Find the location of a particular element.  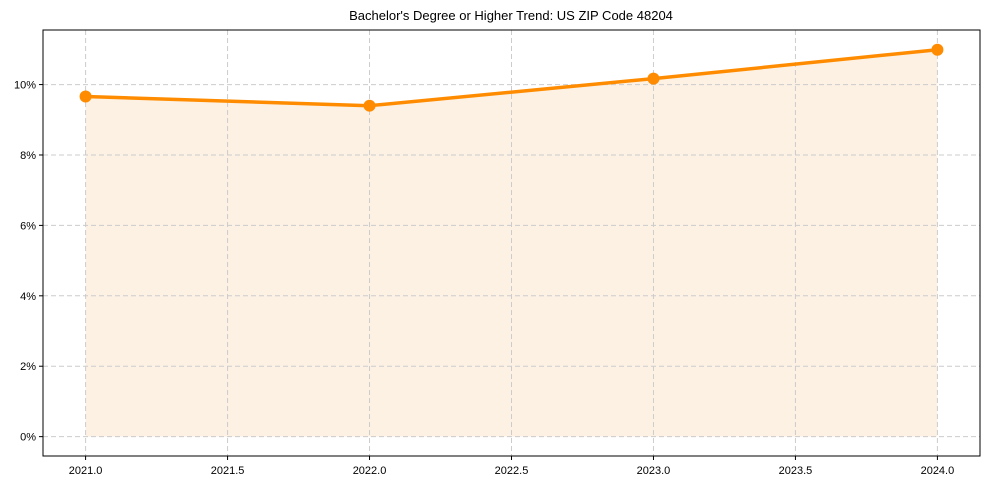

y-tick-label: 4% is located at coordinates (28, 297).